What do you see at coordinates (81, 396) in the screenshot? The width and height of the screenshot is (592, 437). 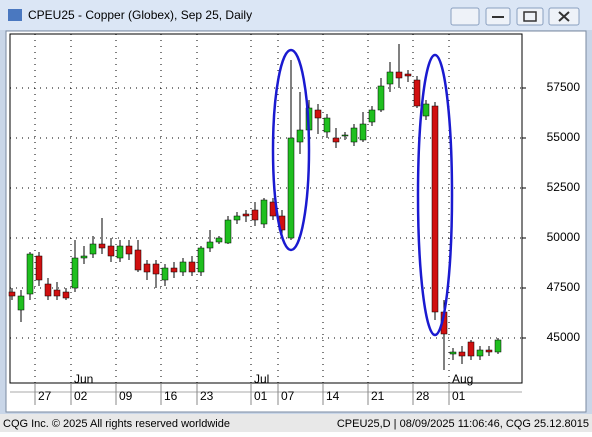 I see `x-tick-label: 02` at bounding box center [81, 396].